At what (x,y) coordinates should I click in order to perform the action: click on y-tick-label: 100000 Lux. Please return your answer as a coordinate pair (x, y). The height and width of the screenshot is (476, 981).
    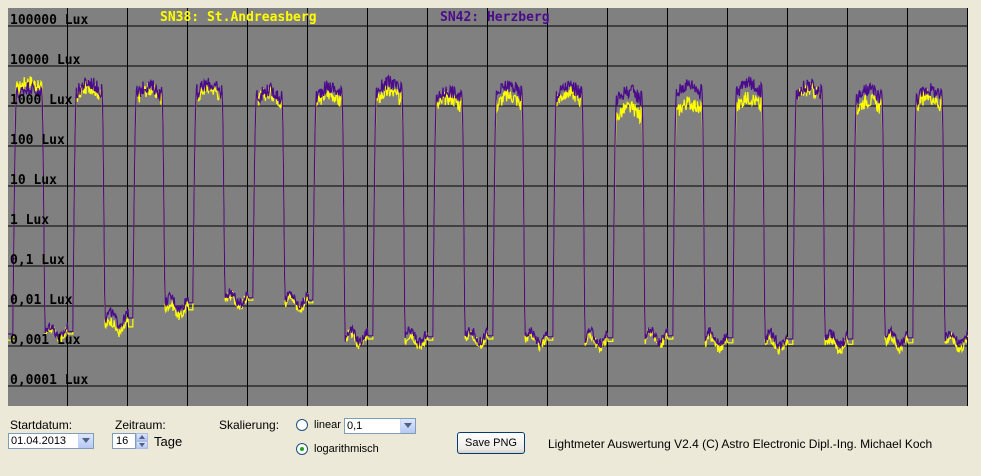
    Looking at the image, I should click on (49, 20).